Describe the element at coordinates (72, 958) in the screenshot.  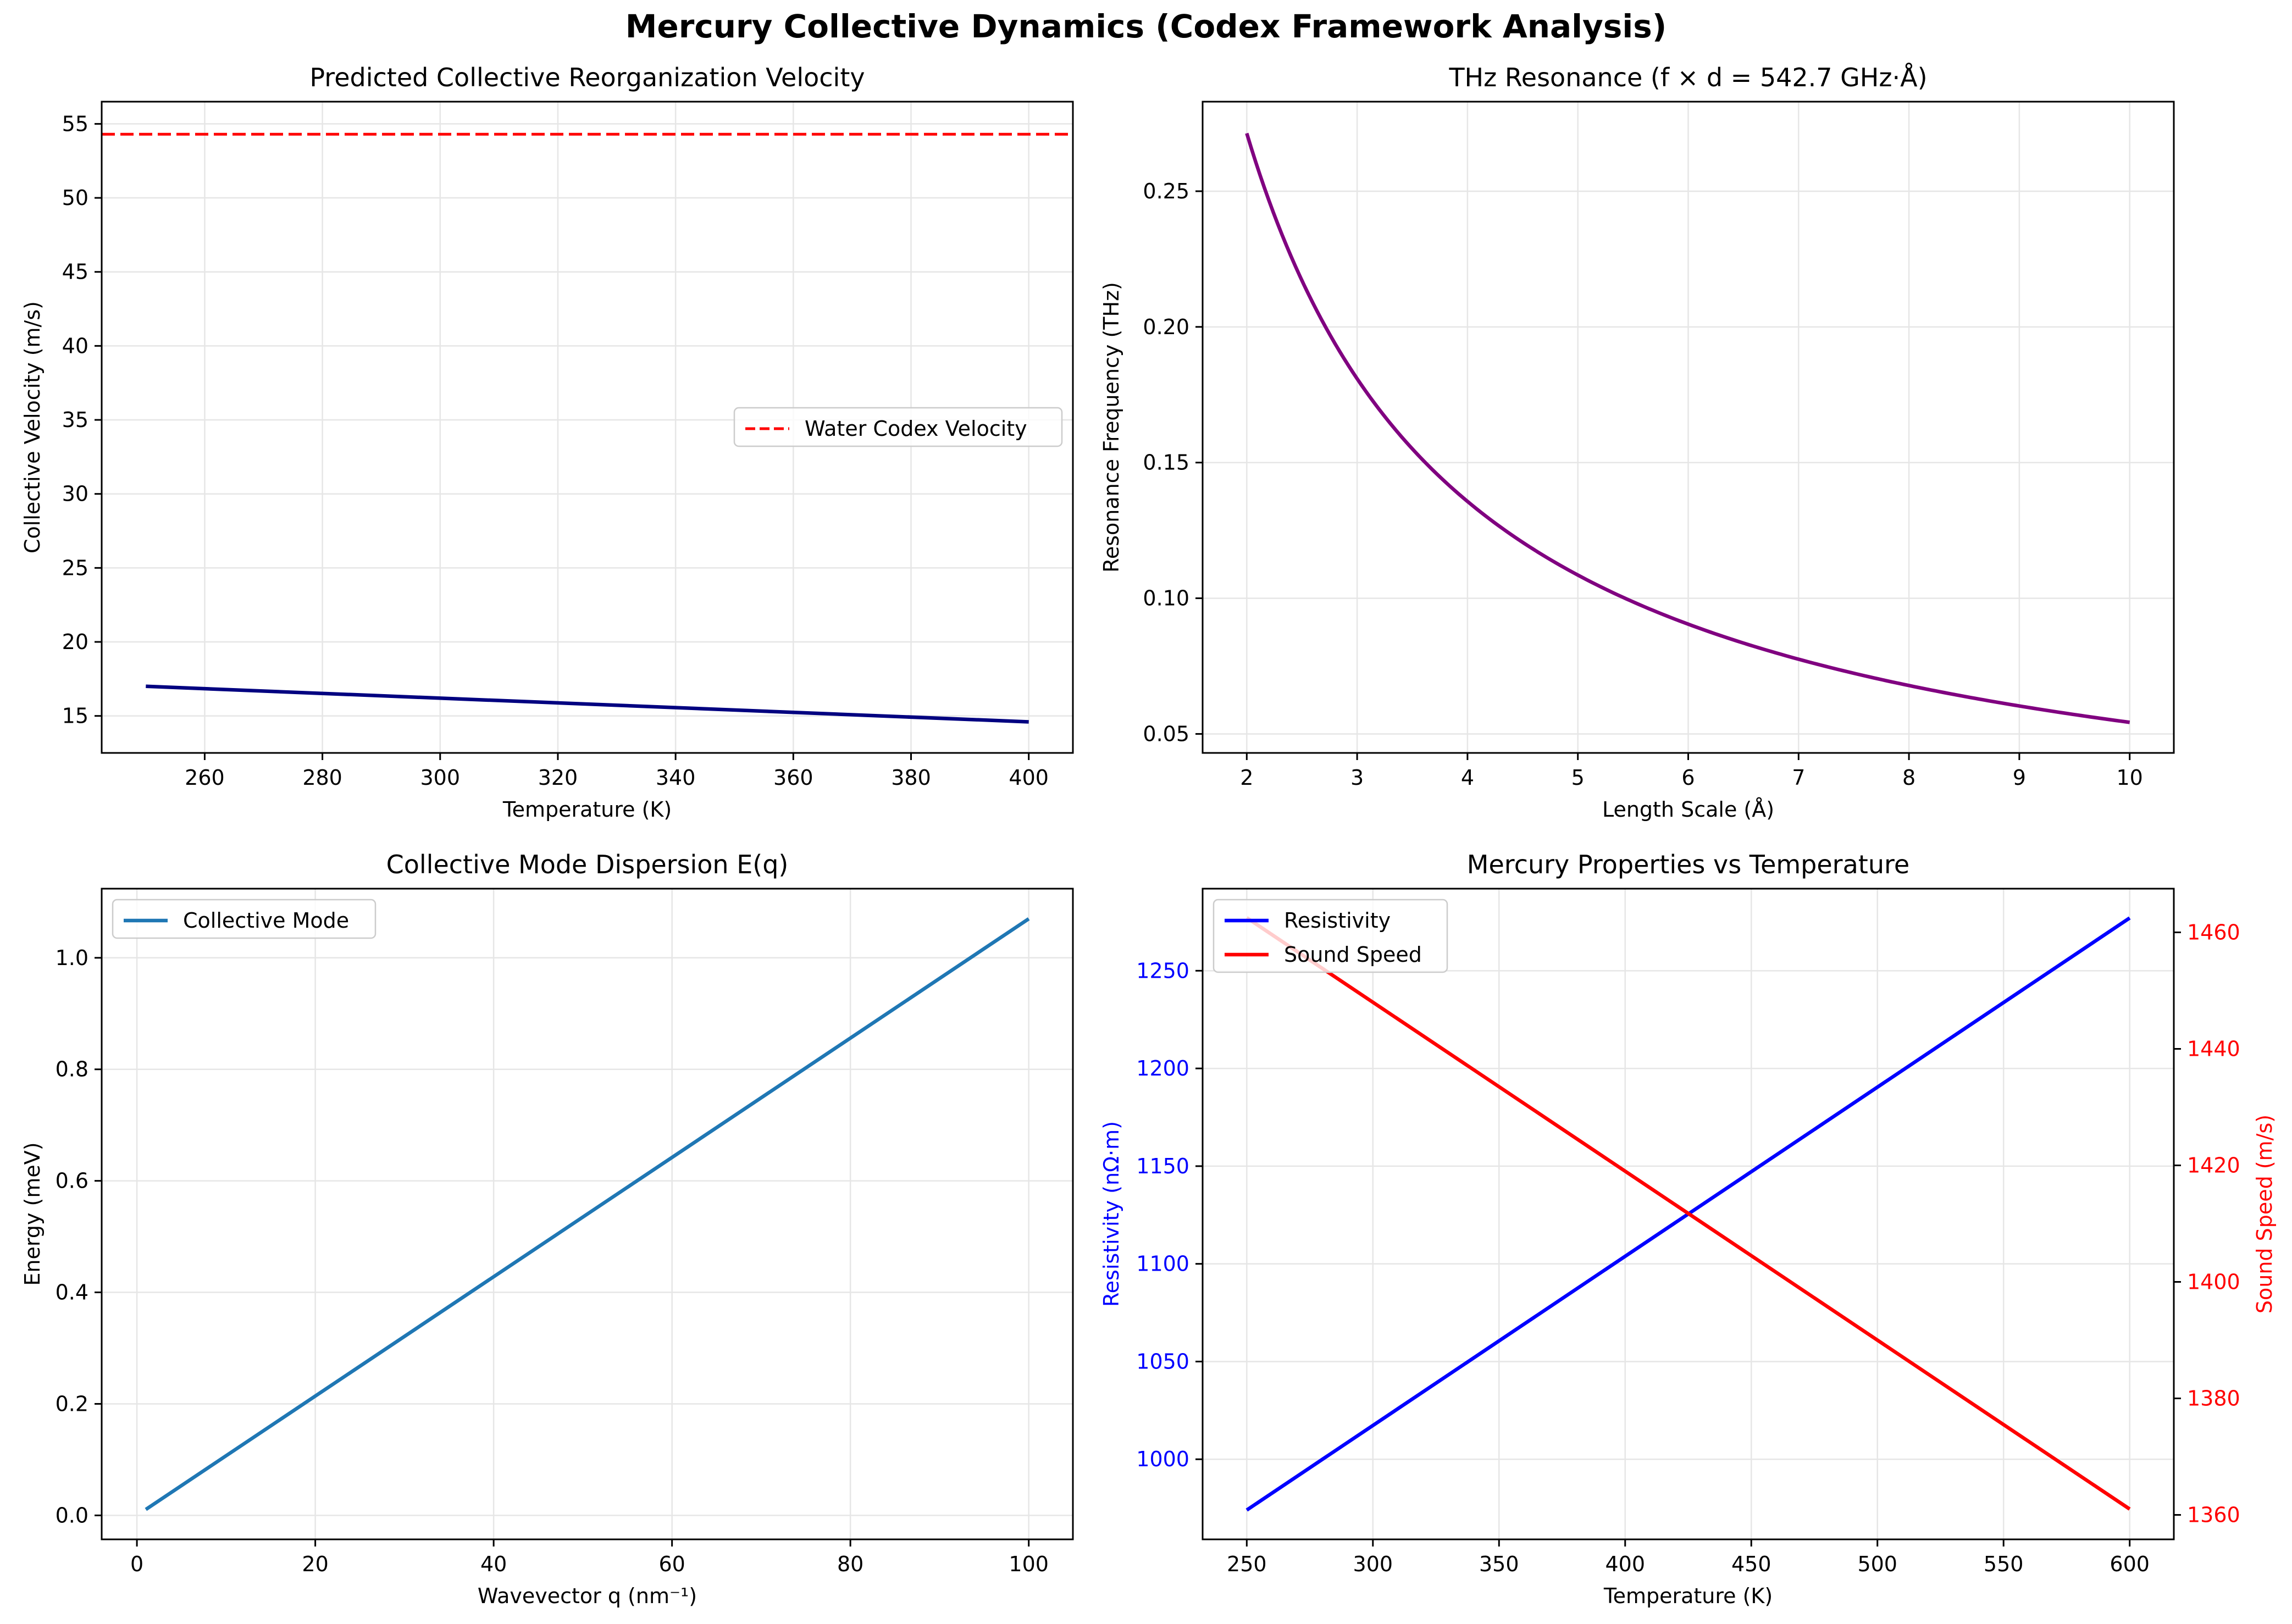
I see `y-tick-label: 1.0` at that location.